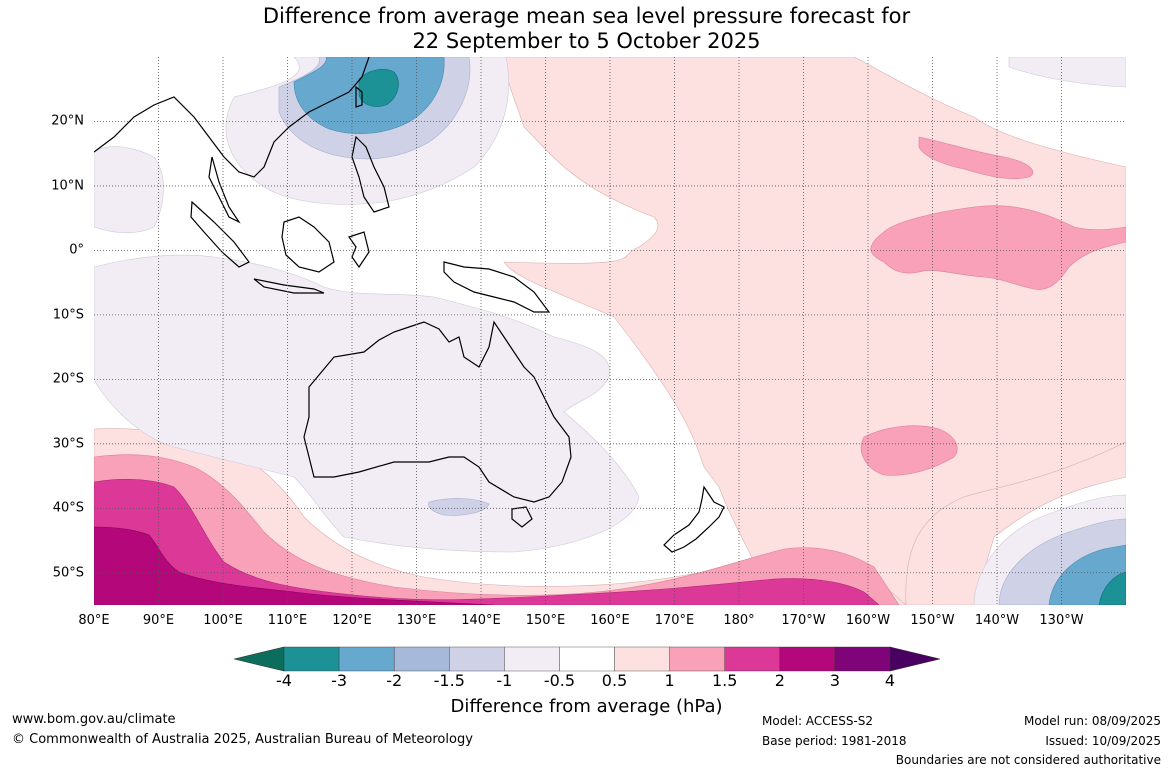 This screenshot has width=1173, height=770. What do you see at coordinates (378, 88) in the screenshot?
I see `anomaly-region-teal-north-west` at bounding box center [378, 88].